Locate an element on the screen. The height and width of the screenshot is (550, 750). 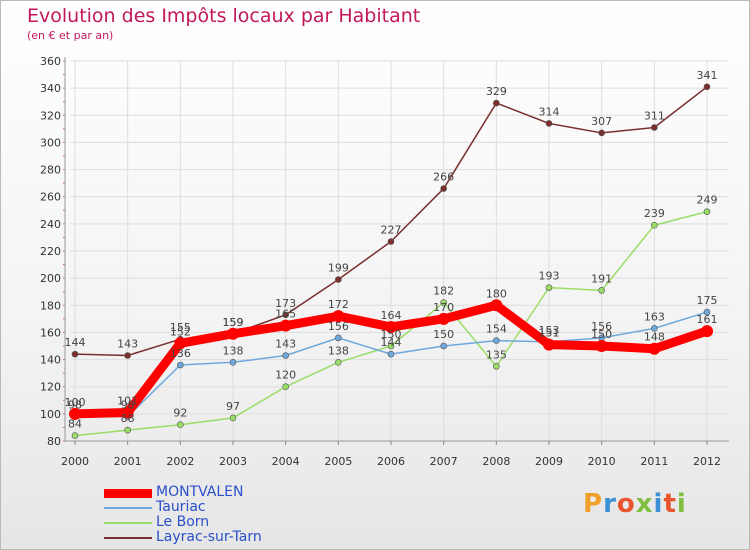
data-label: 191 is located at coordinates (601, 278).